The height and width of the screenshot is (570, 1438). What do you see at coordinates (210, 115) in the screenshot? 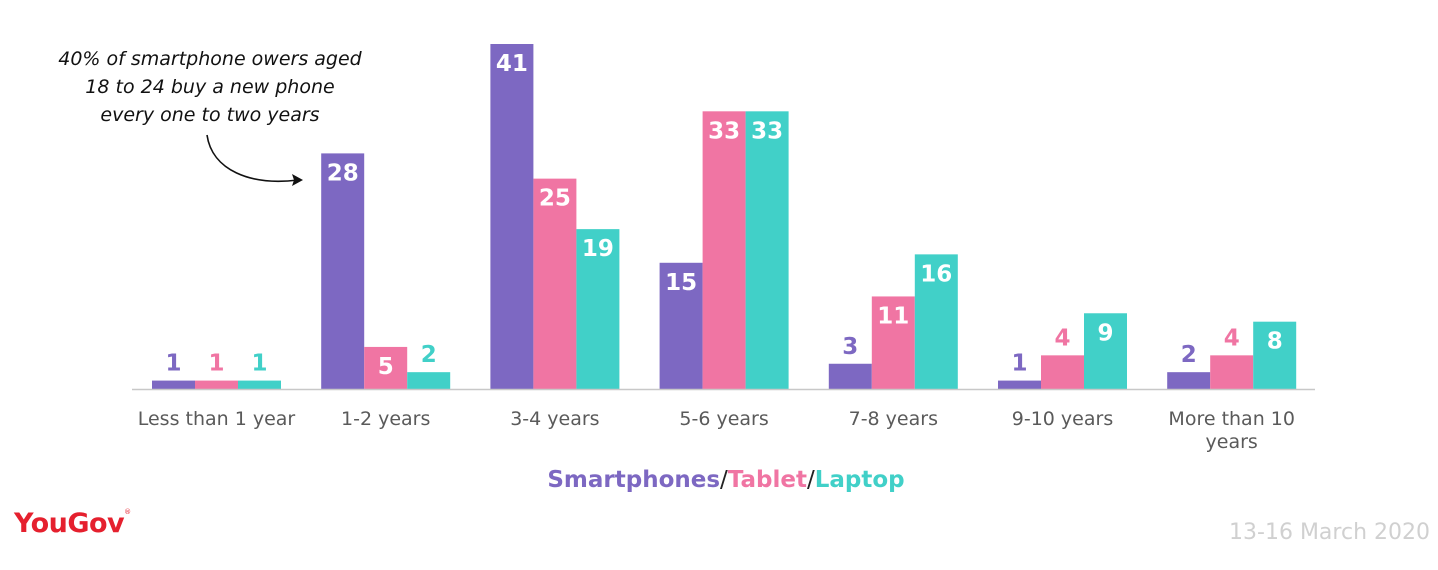
I see `annotation-line: every one to two years` at bounding box center [210, 115].